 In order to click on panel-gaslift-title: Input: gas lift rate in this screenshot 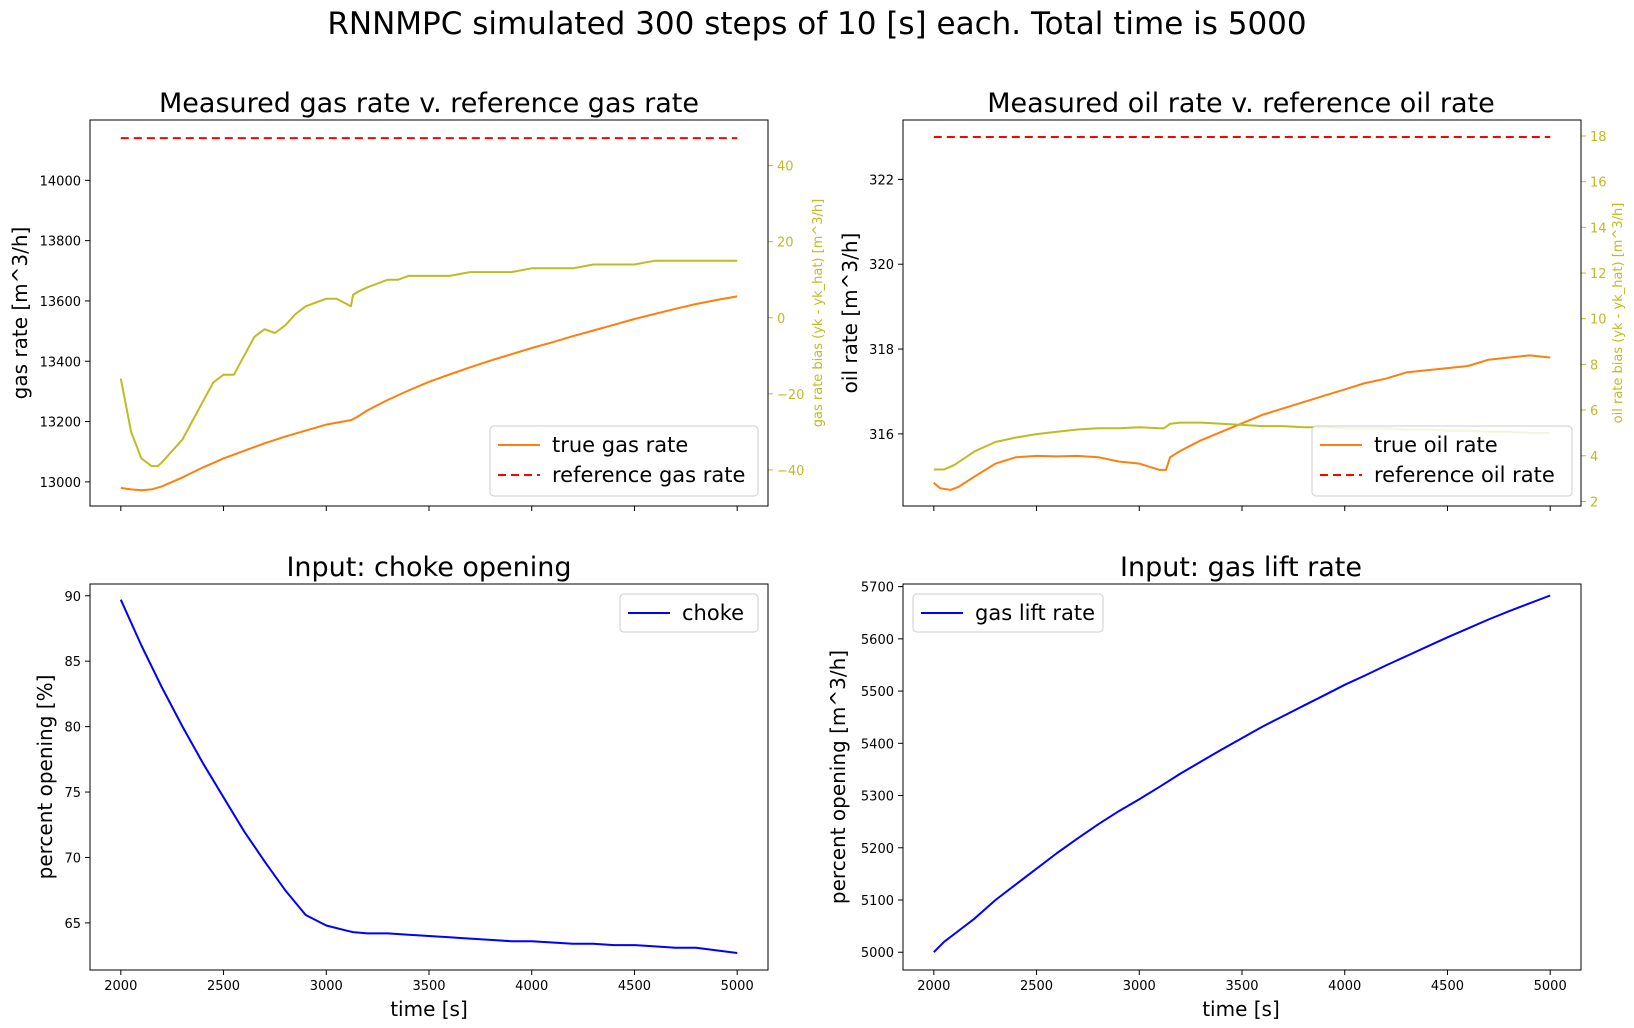, I will do `click(1241, 567)`.